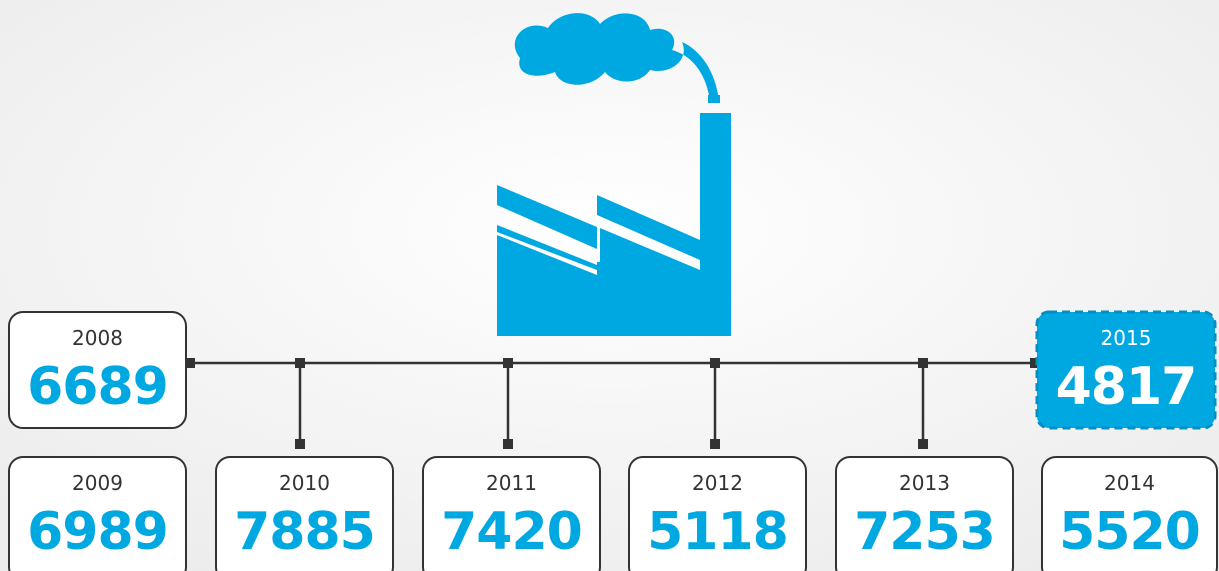 The image size is (1219, 571). Describe the element at coordinates (511, 532) in the screenshot. I see `value-label: 7420` at that location.